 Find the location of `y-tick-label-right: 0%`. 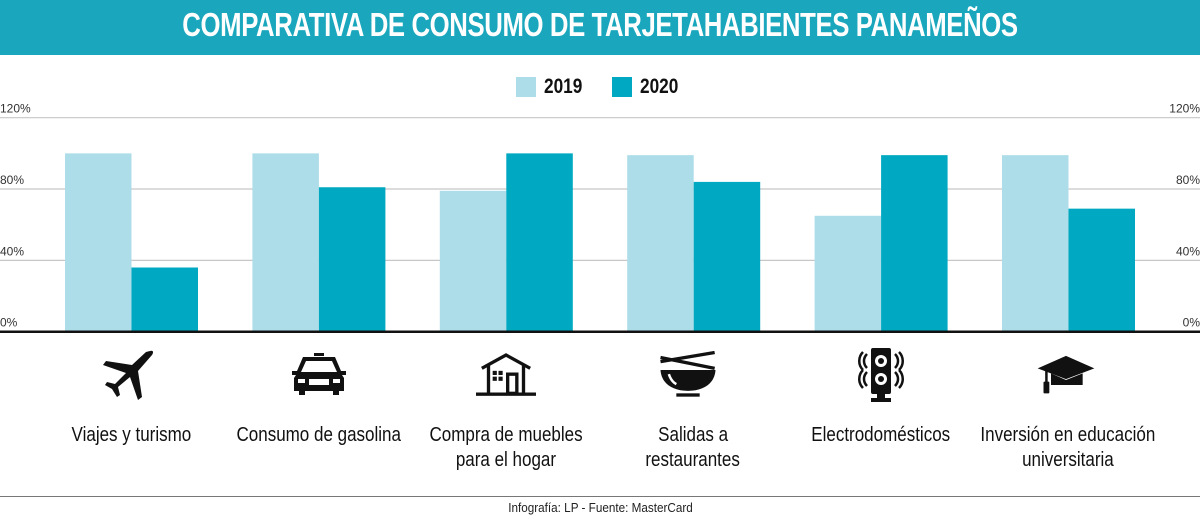

y-tick-label-right: 0% is located at coordinates (1191, 323).